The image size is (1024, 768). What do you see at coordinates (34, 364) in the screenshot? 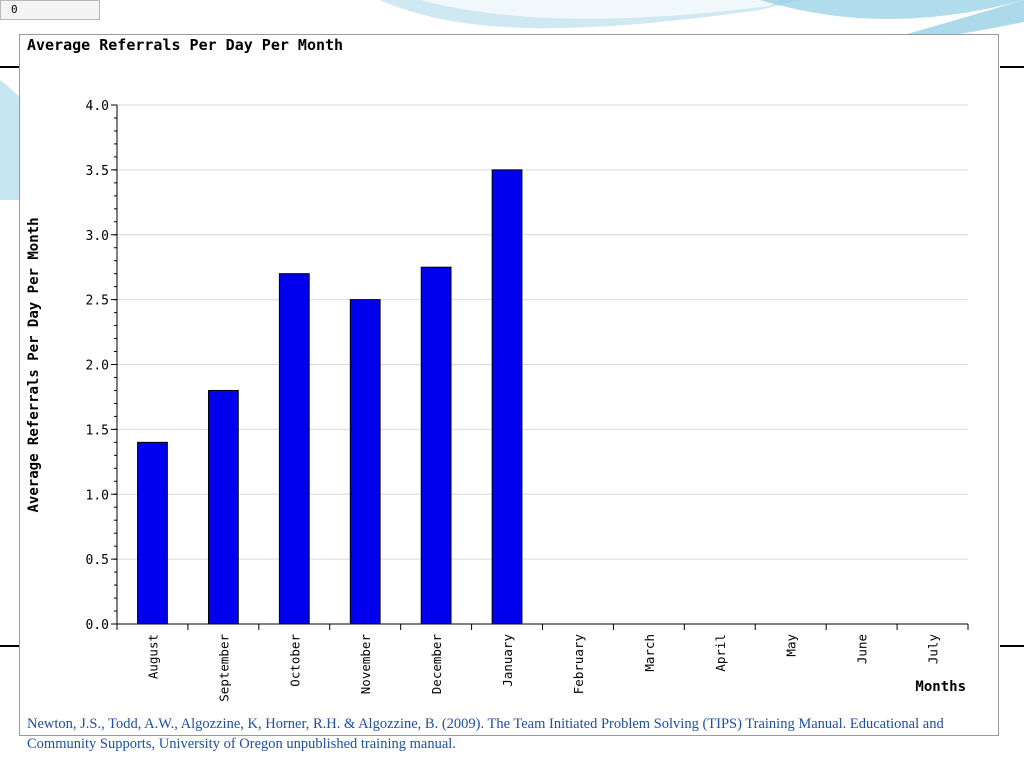
I see `y-axis-label: Average Referrals Per Day Per Month` at bounding box center [34, 364].